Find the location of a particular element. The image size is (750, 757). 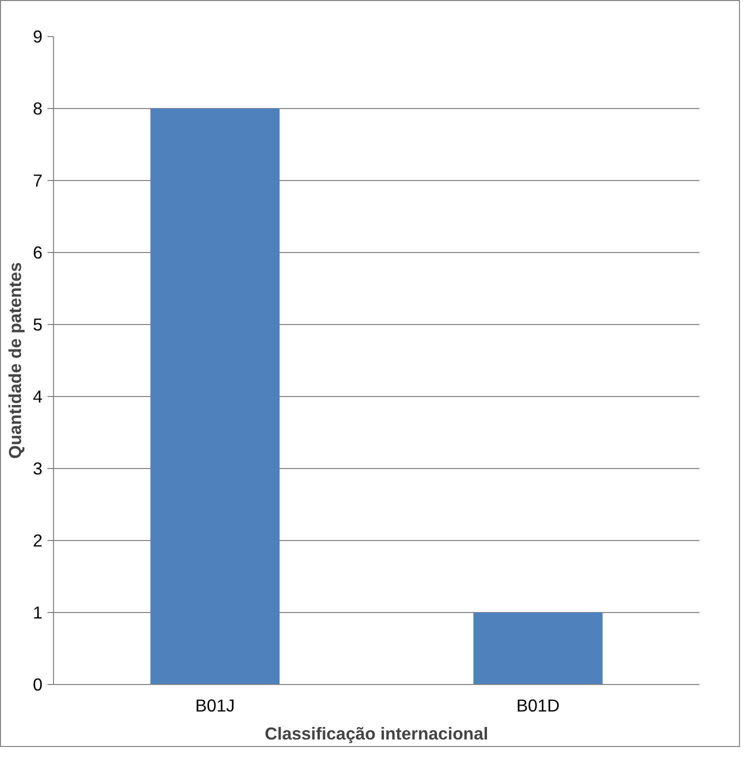

y-tick-label: 1 is located at coordinates (37, 612).